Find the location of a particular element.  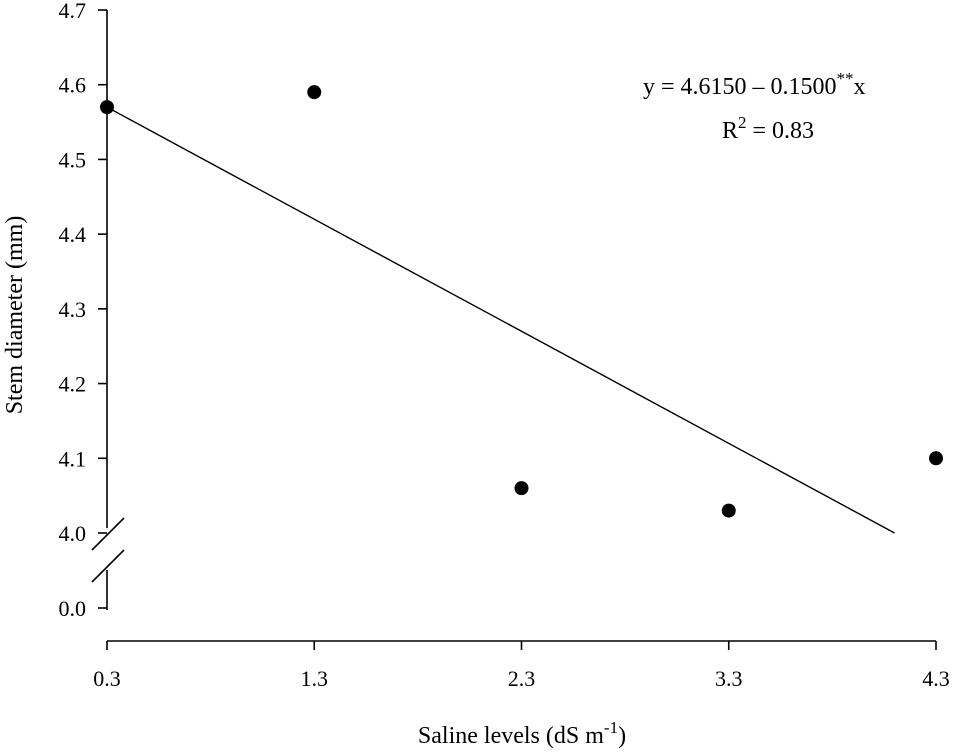

y-axis-break-mark-top is located at coordinates (108, 534).